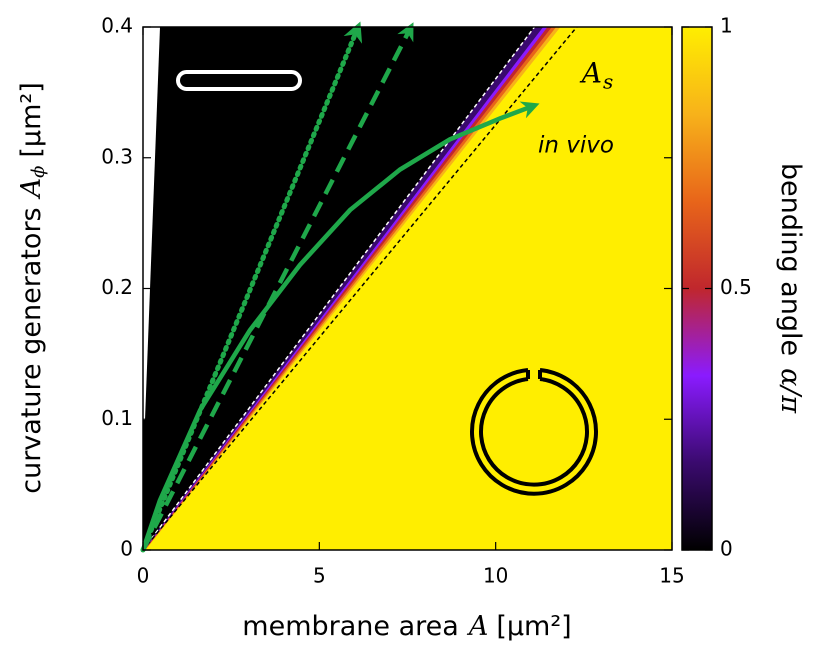  What do you see at coordinates (31, 189) in the screenshot?
I see `y-title-symbol: A` at bounding box center [31, 189].